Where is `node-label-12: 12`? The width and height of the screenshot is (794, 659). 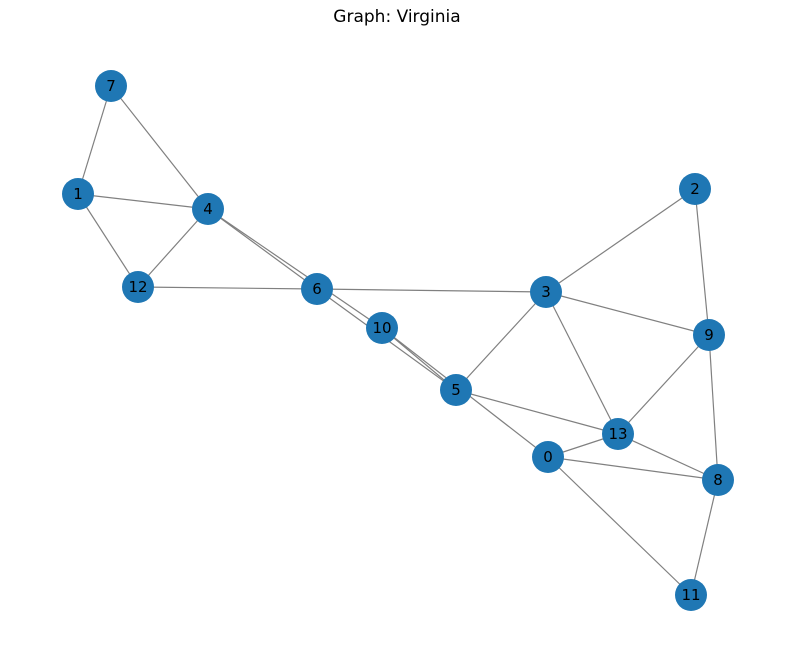
node-label-12: 12 is located at coordinates (137, 287).